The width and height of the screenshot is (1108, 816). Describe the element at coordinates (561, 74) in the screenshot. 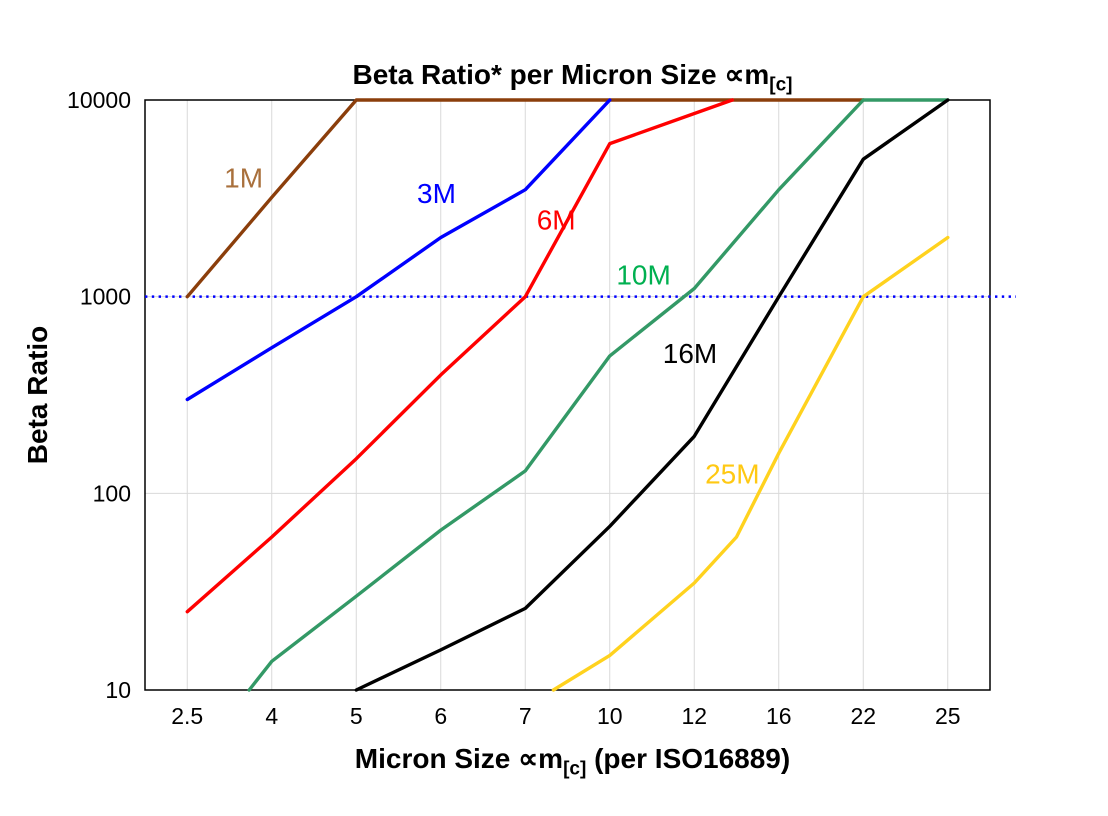

I see `chart-title-text: Beta Ratio* per Micron Size ∝m` at that location.